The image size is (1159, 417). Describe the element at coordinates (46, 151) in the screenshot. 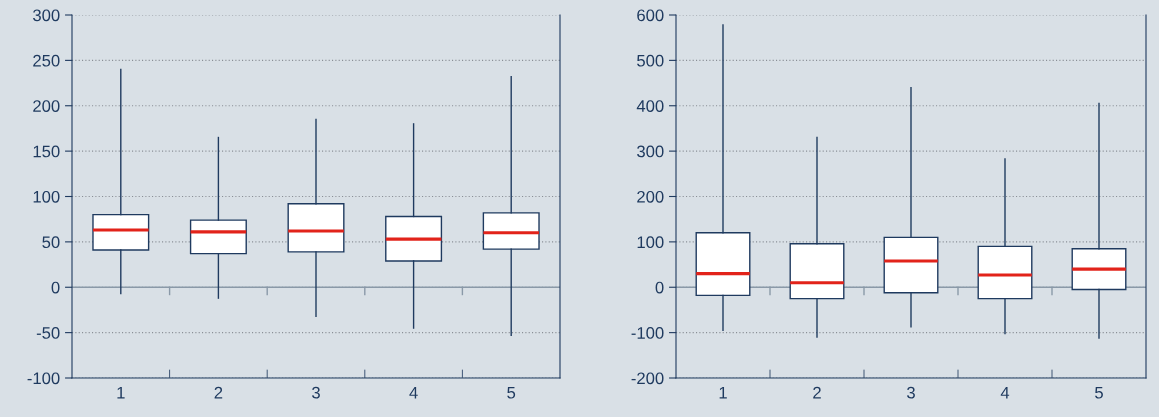

I see `y-tick-label: 150` at that location.